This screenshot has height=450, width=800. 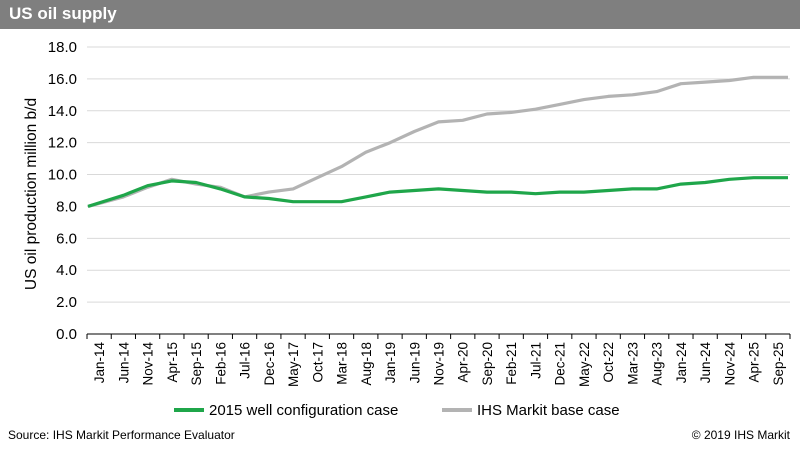 I want to click on x-tick-label: Jan-14, so click(x=99, y=363).